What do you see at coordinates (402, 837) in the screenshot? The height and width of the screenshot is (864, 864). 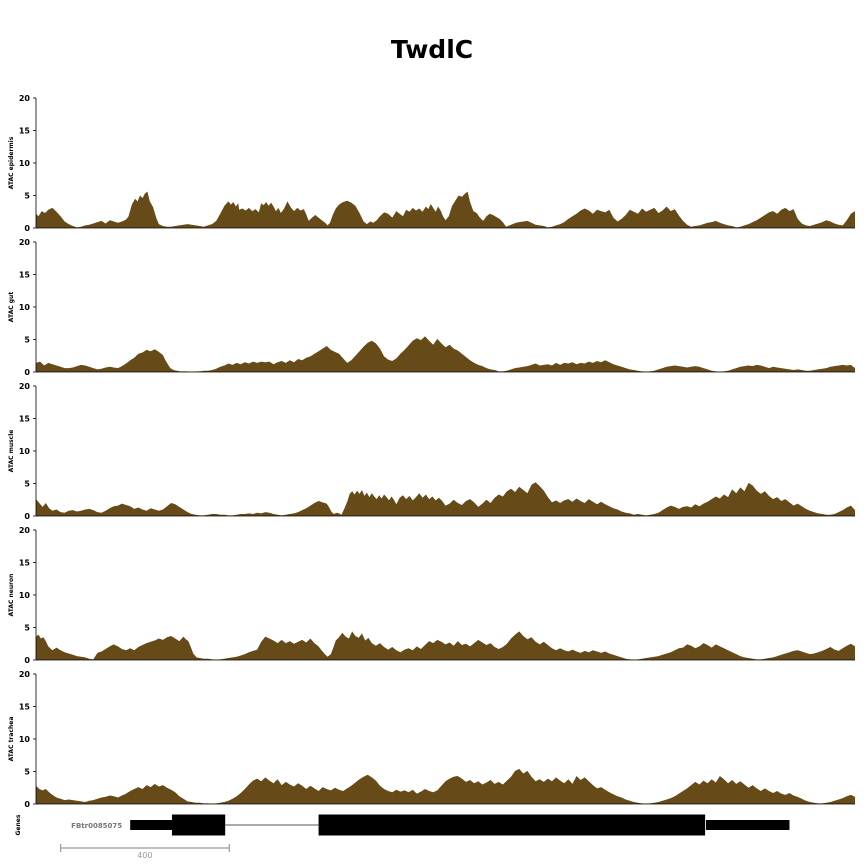 I see `gene-track: Genes FBtr0085075 400` at bounding box center [402, 837].